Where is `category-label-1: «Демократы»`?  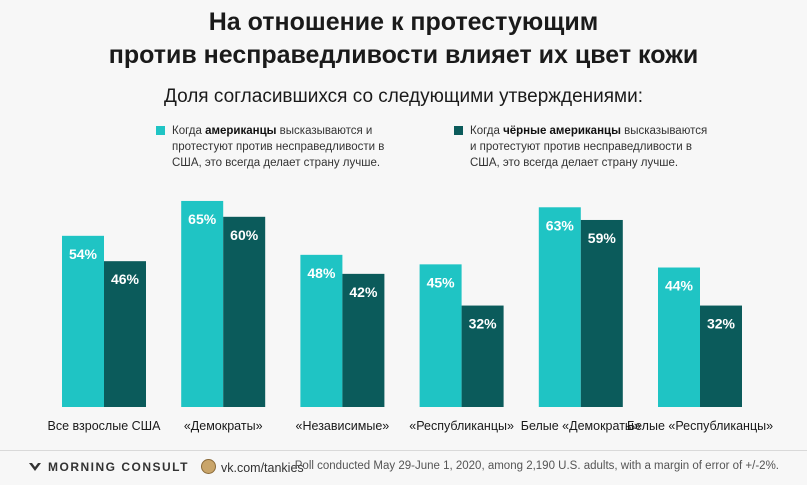 category-label-1: «Демократы» is located at coordinates (223, 426).